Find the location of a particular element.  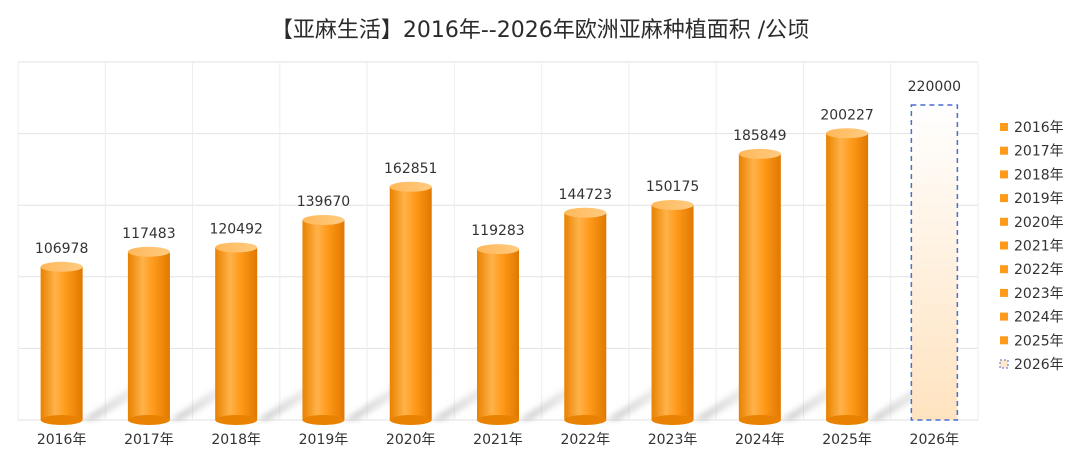

value-label: 139670 is located at coordinates (323, 202).